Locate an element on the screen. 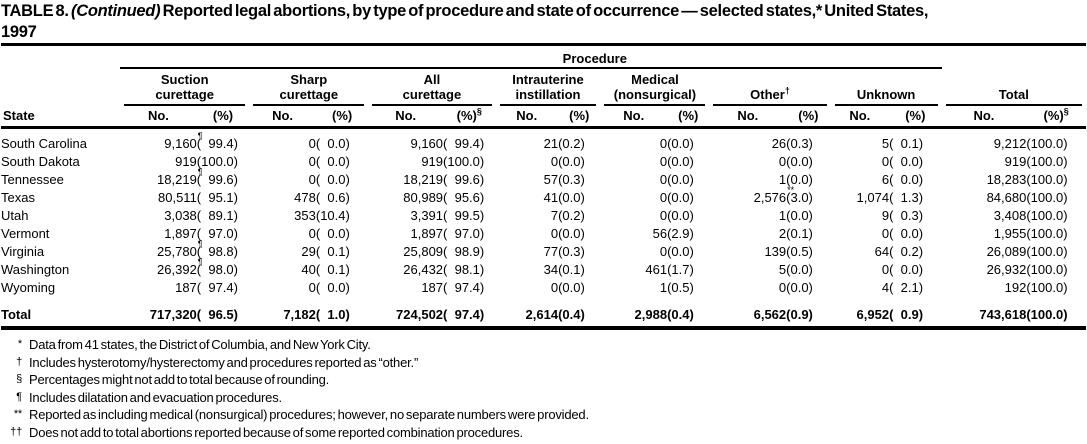  pct-cell: ( 97.0) is located at coordinates (464, 233).